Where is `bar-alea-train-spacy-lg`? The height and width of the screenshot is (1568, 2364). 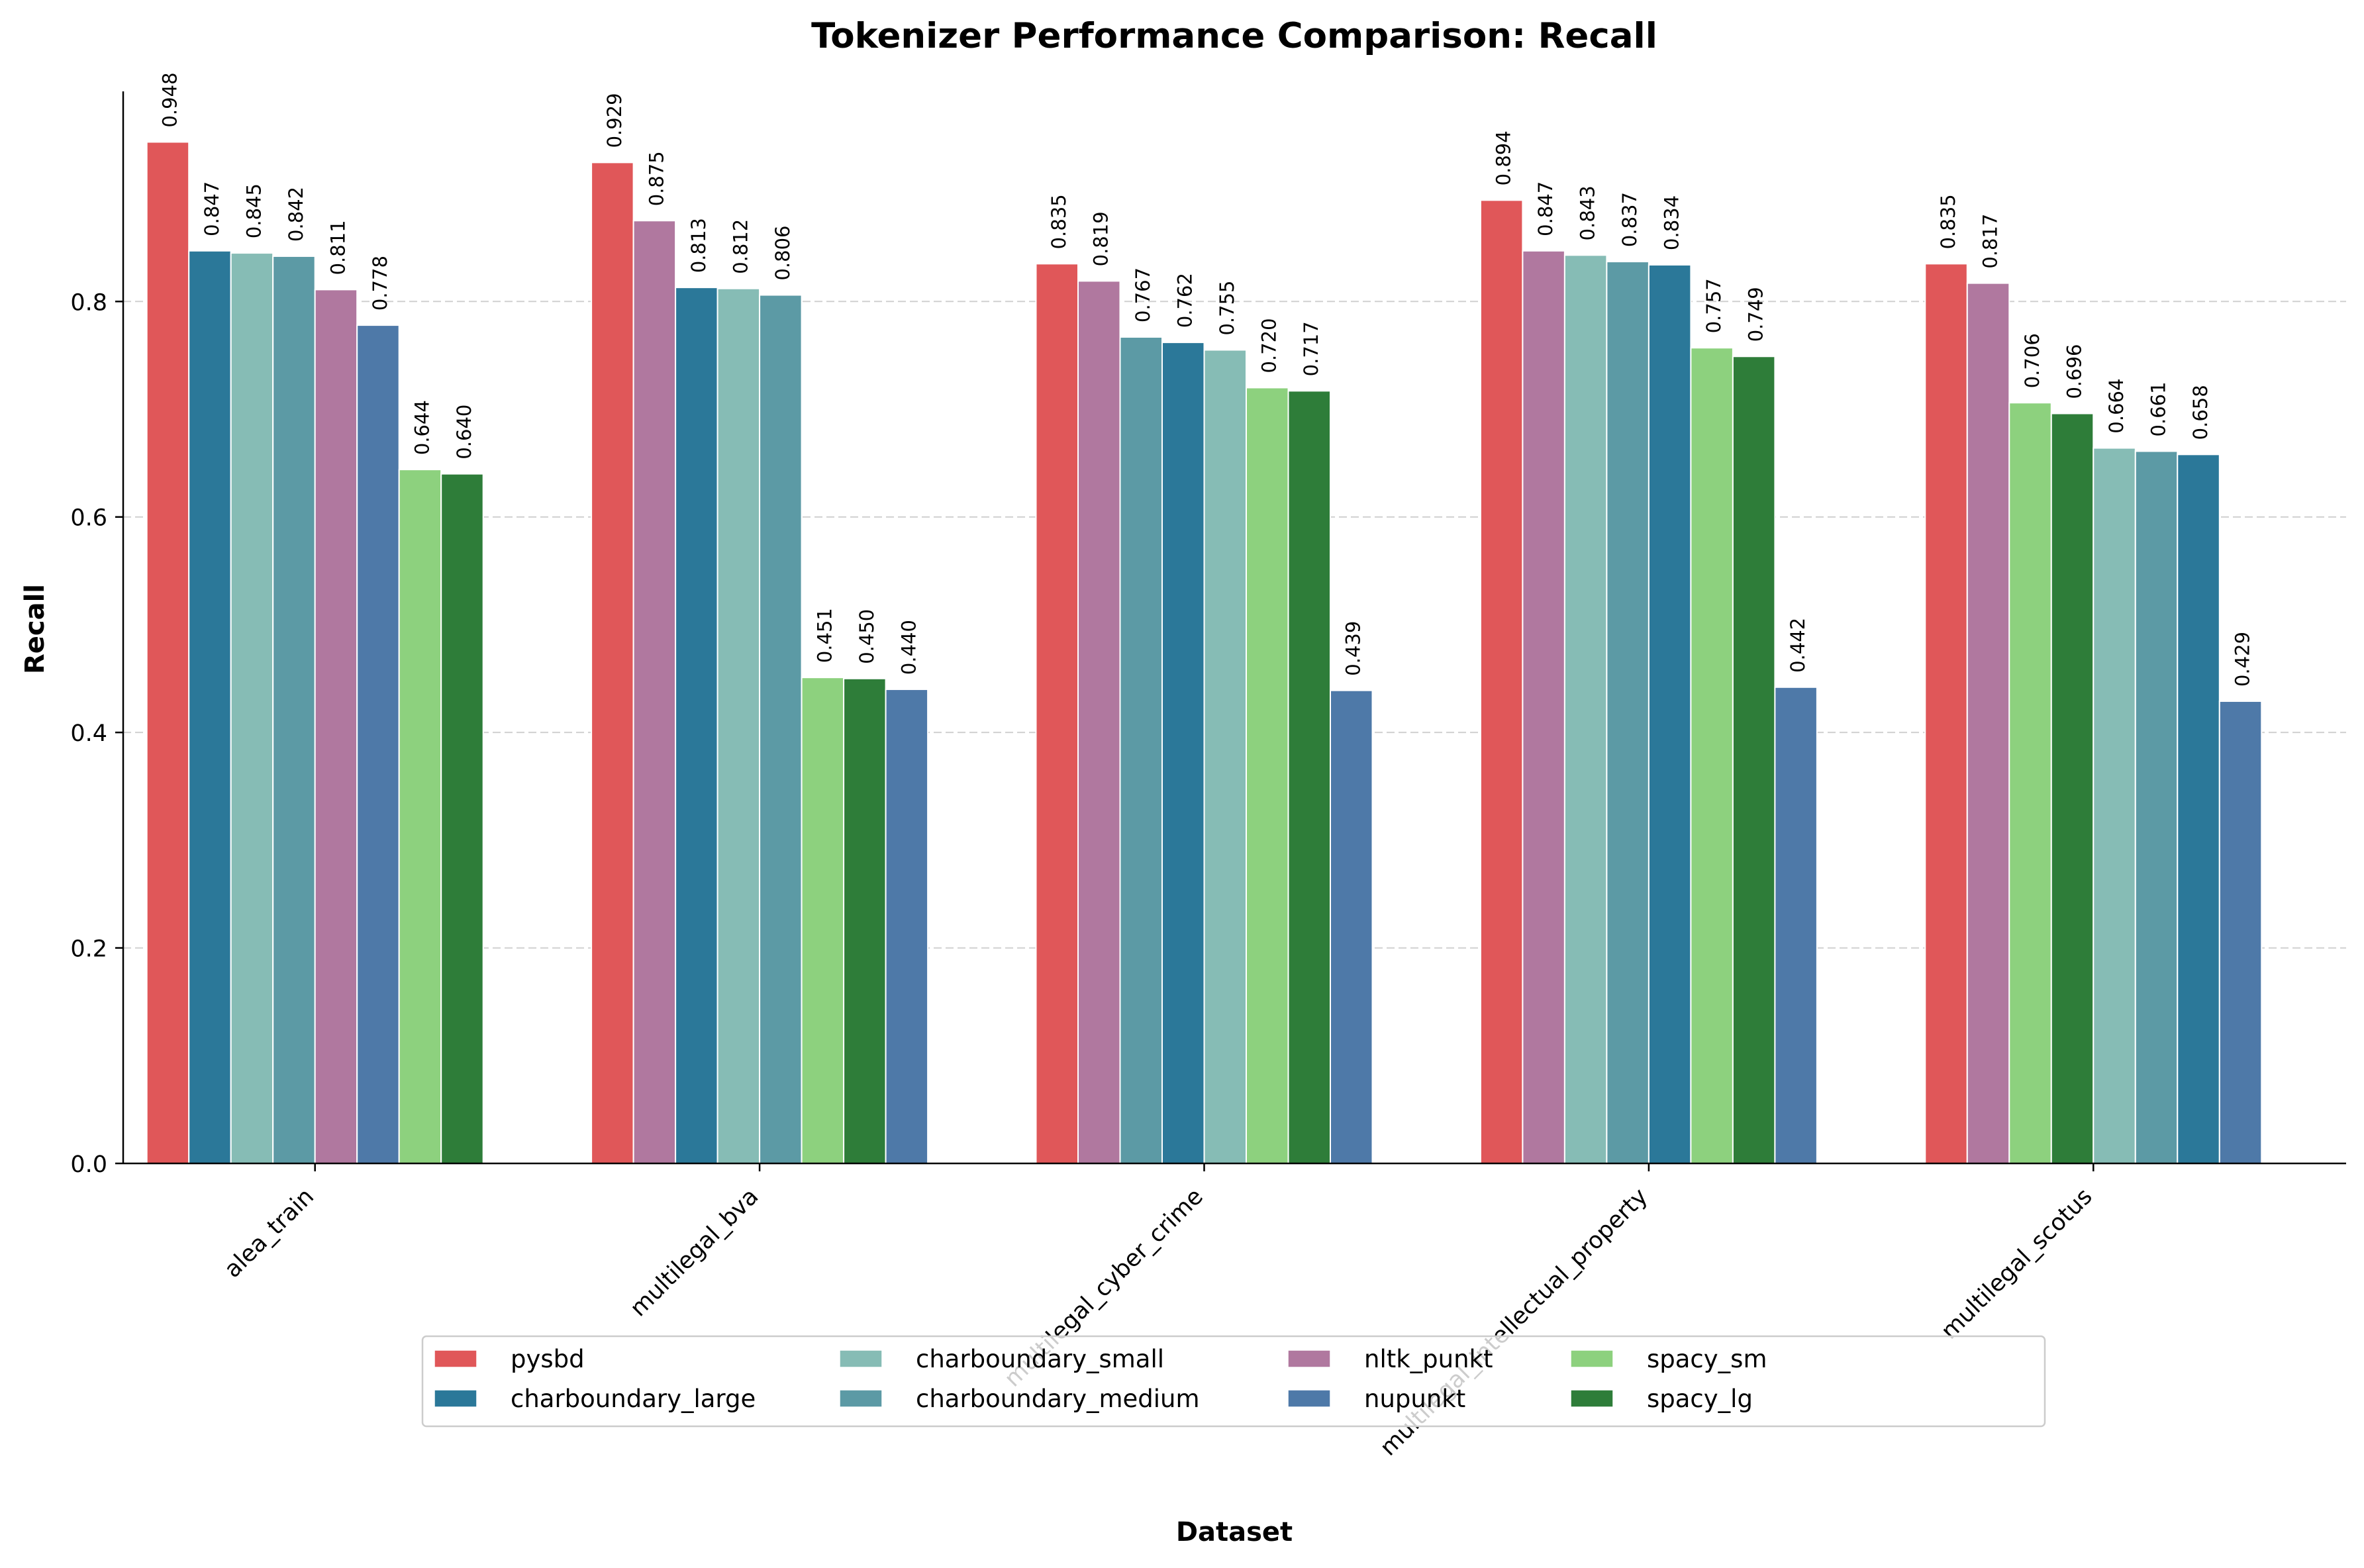
bar-alea-train-spacy-lg is located at coordinates (462, 818).